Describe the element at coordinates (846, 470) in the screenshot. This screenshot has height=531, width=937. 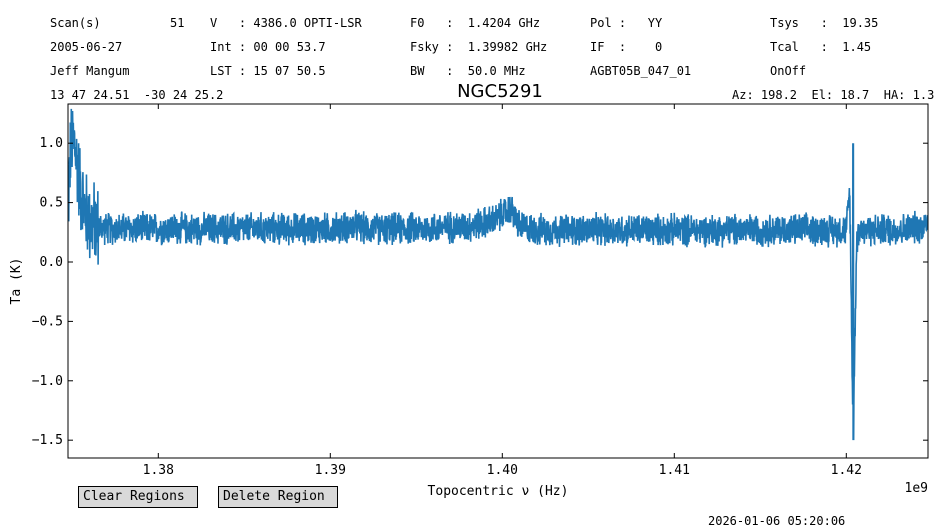
I see `x-tick-label: 1.42` at that location.